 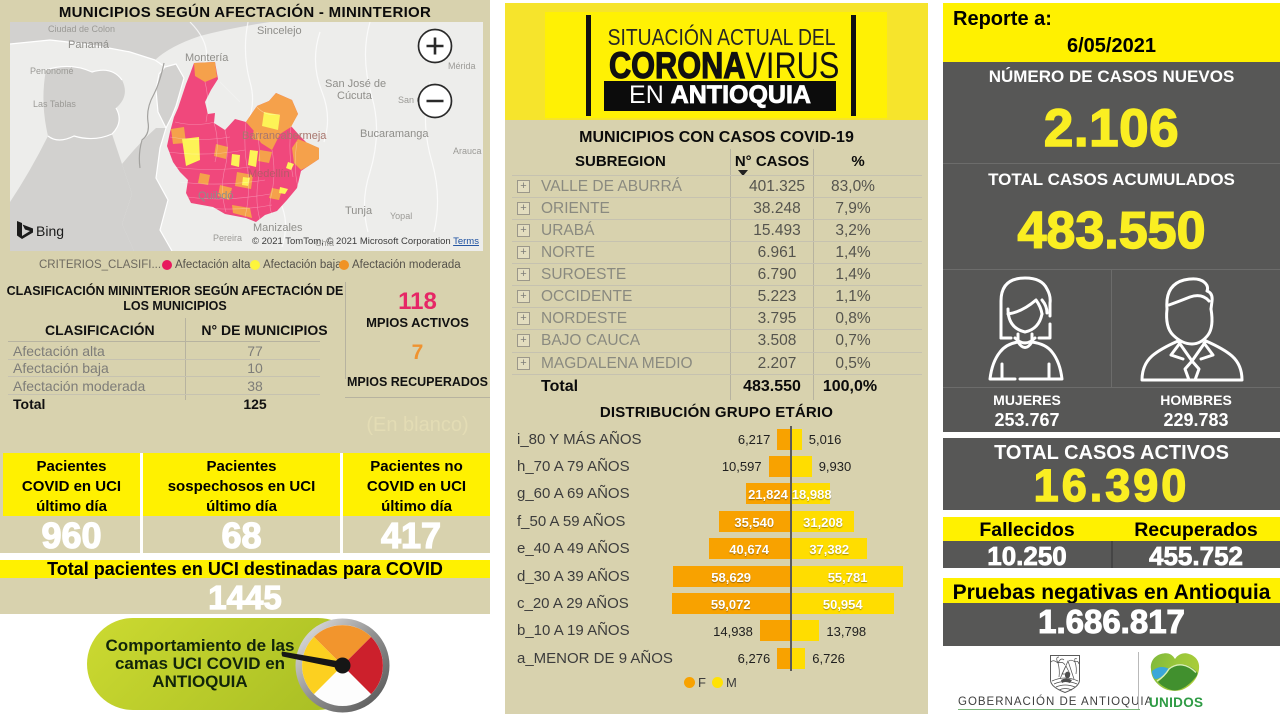 What do you see at coordinates (359, 211) in the screenshot?
I see `svg-text: Tunja` at bounding box center [359, 211].